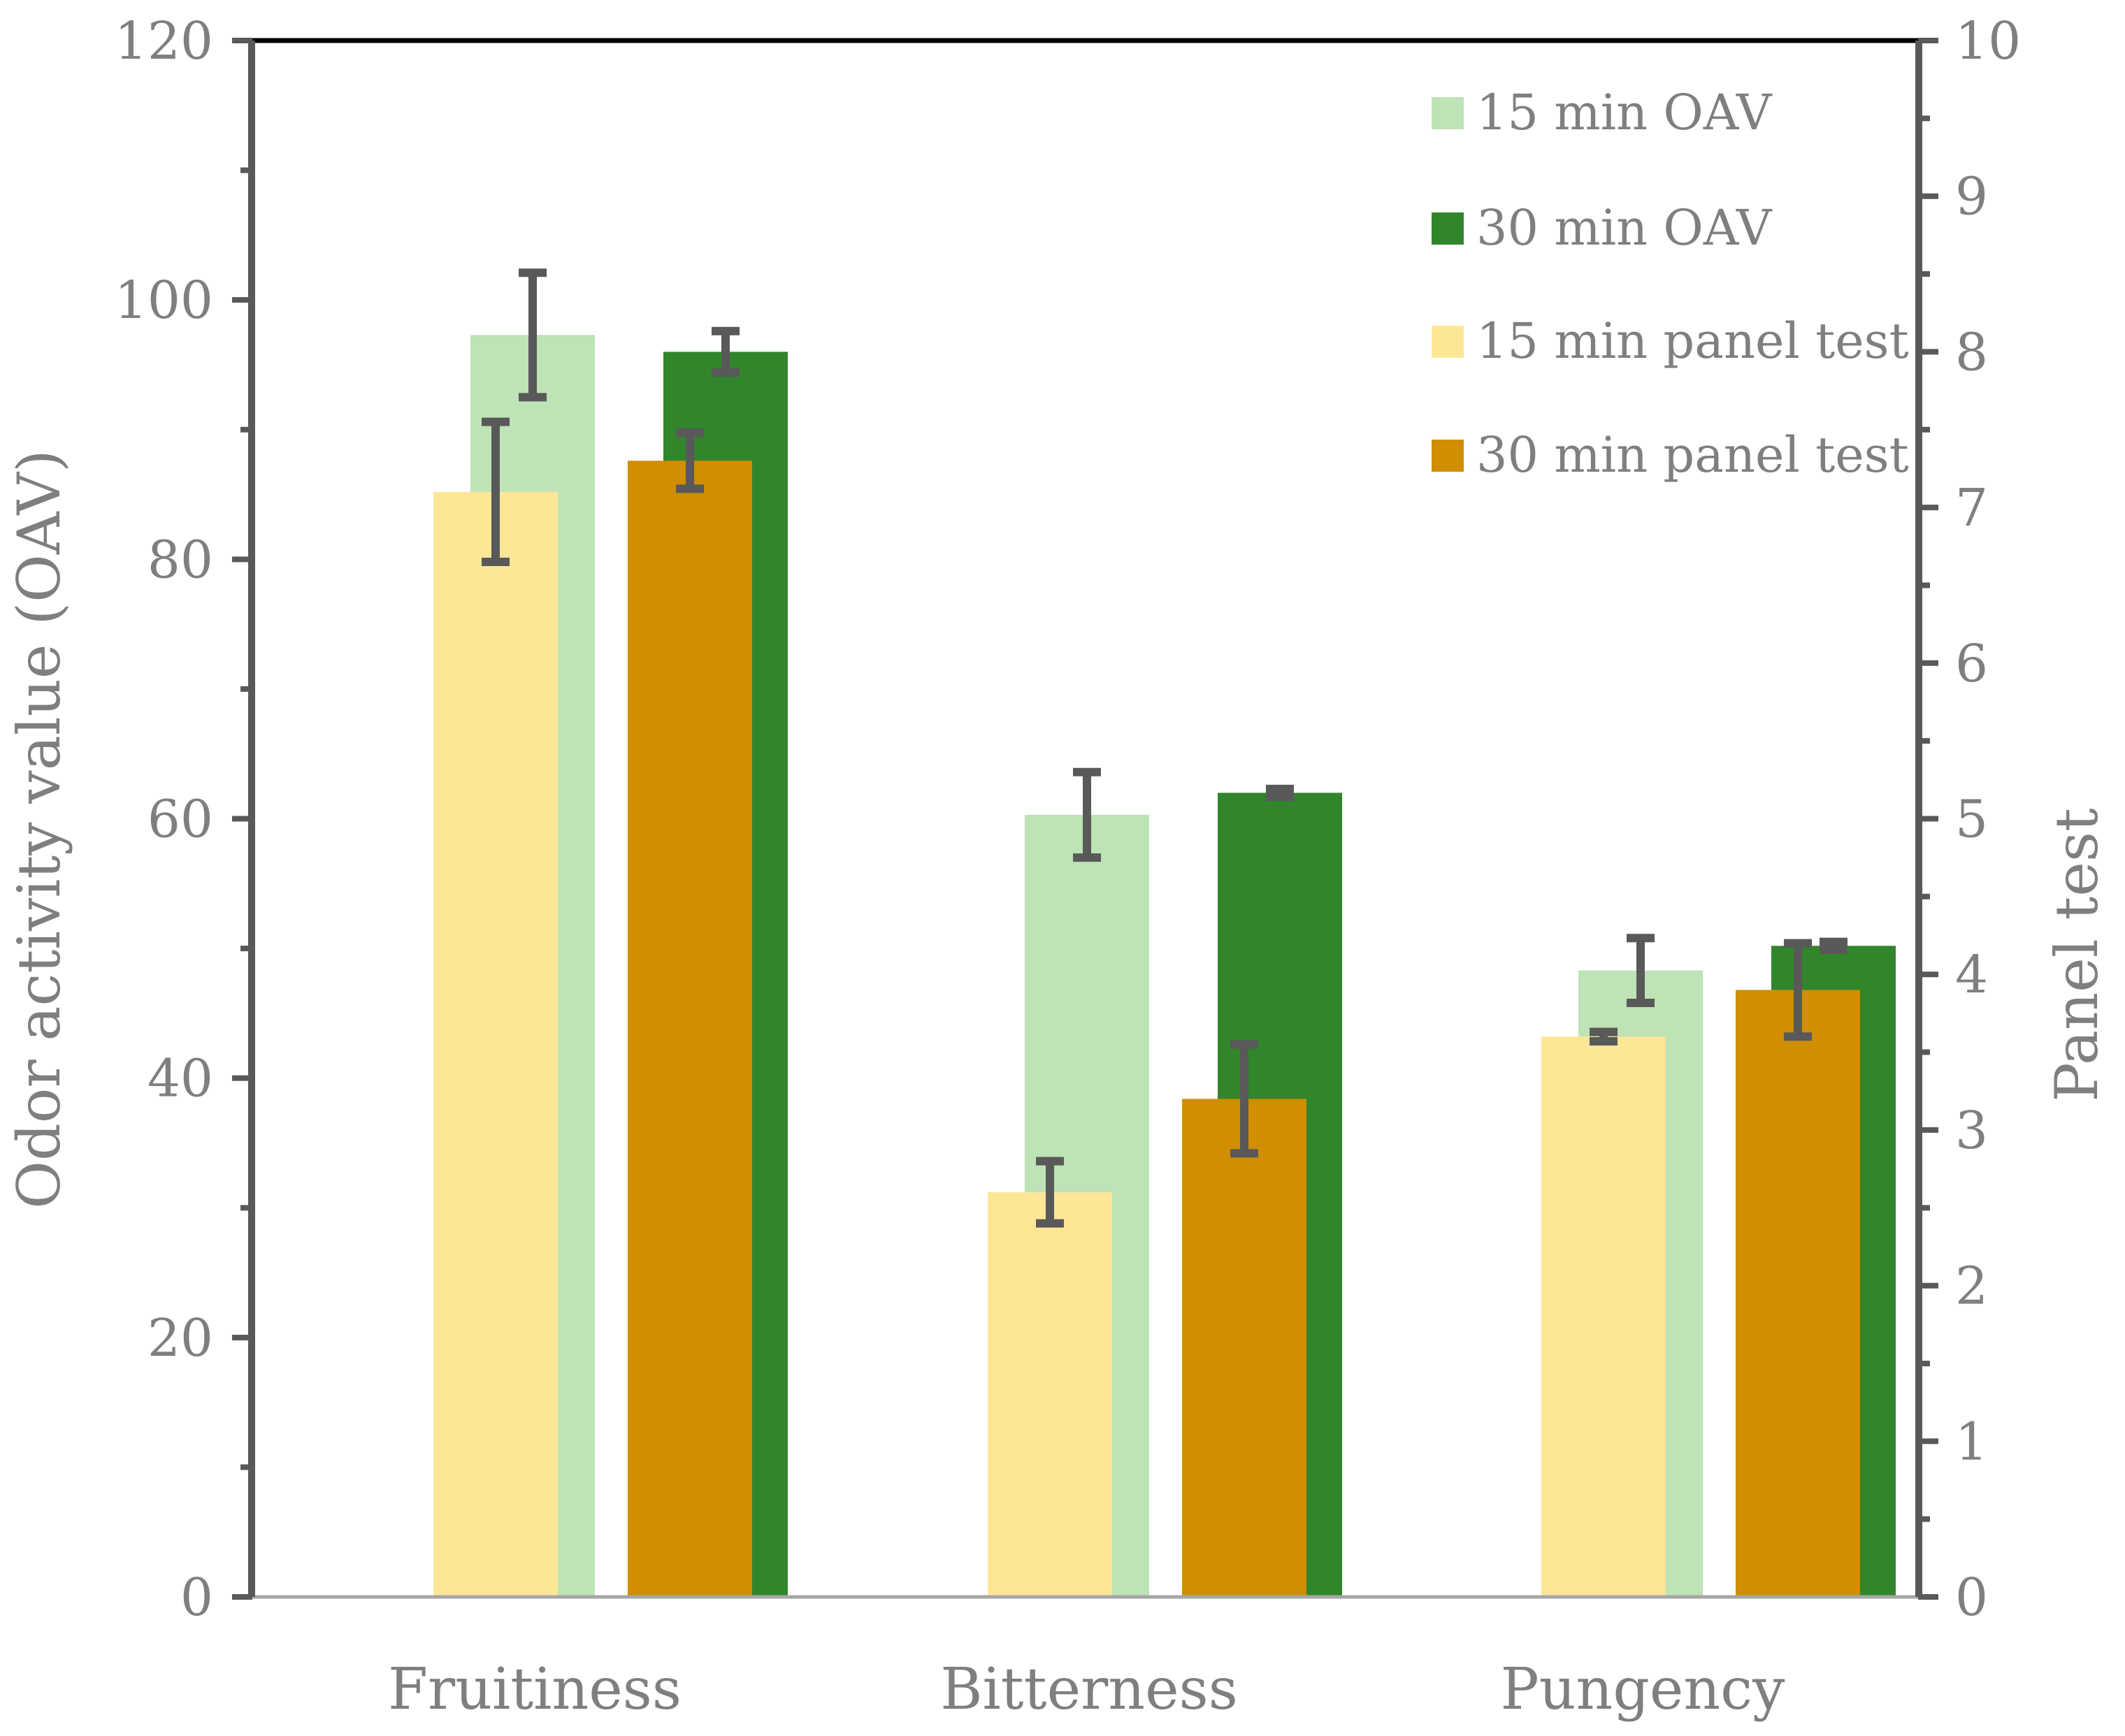 Image resolution: width=2125 pixels, height=1736 pixels. What do you see at coordinates (726, 351) in the screenshot?
I see `error-bar-30-min-oav-fruitiness` at bounding box center [726, 351].